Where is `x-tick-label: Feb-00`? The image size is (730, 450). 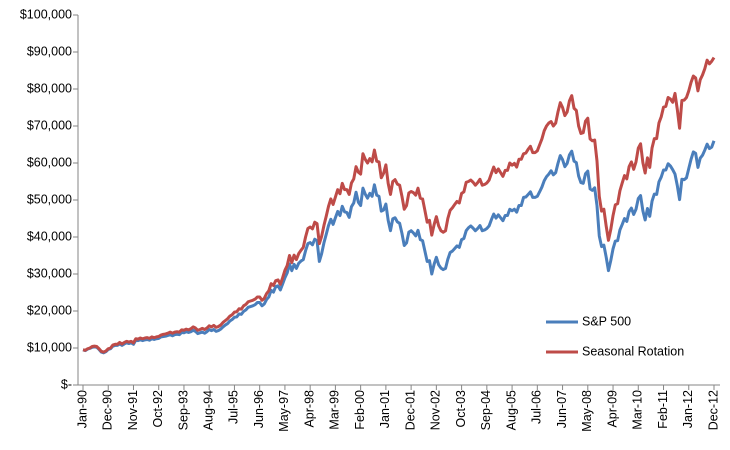 x-tick-label: Feb-00 is located at coordinates (360, 410).